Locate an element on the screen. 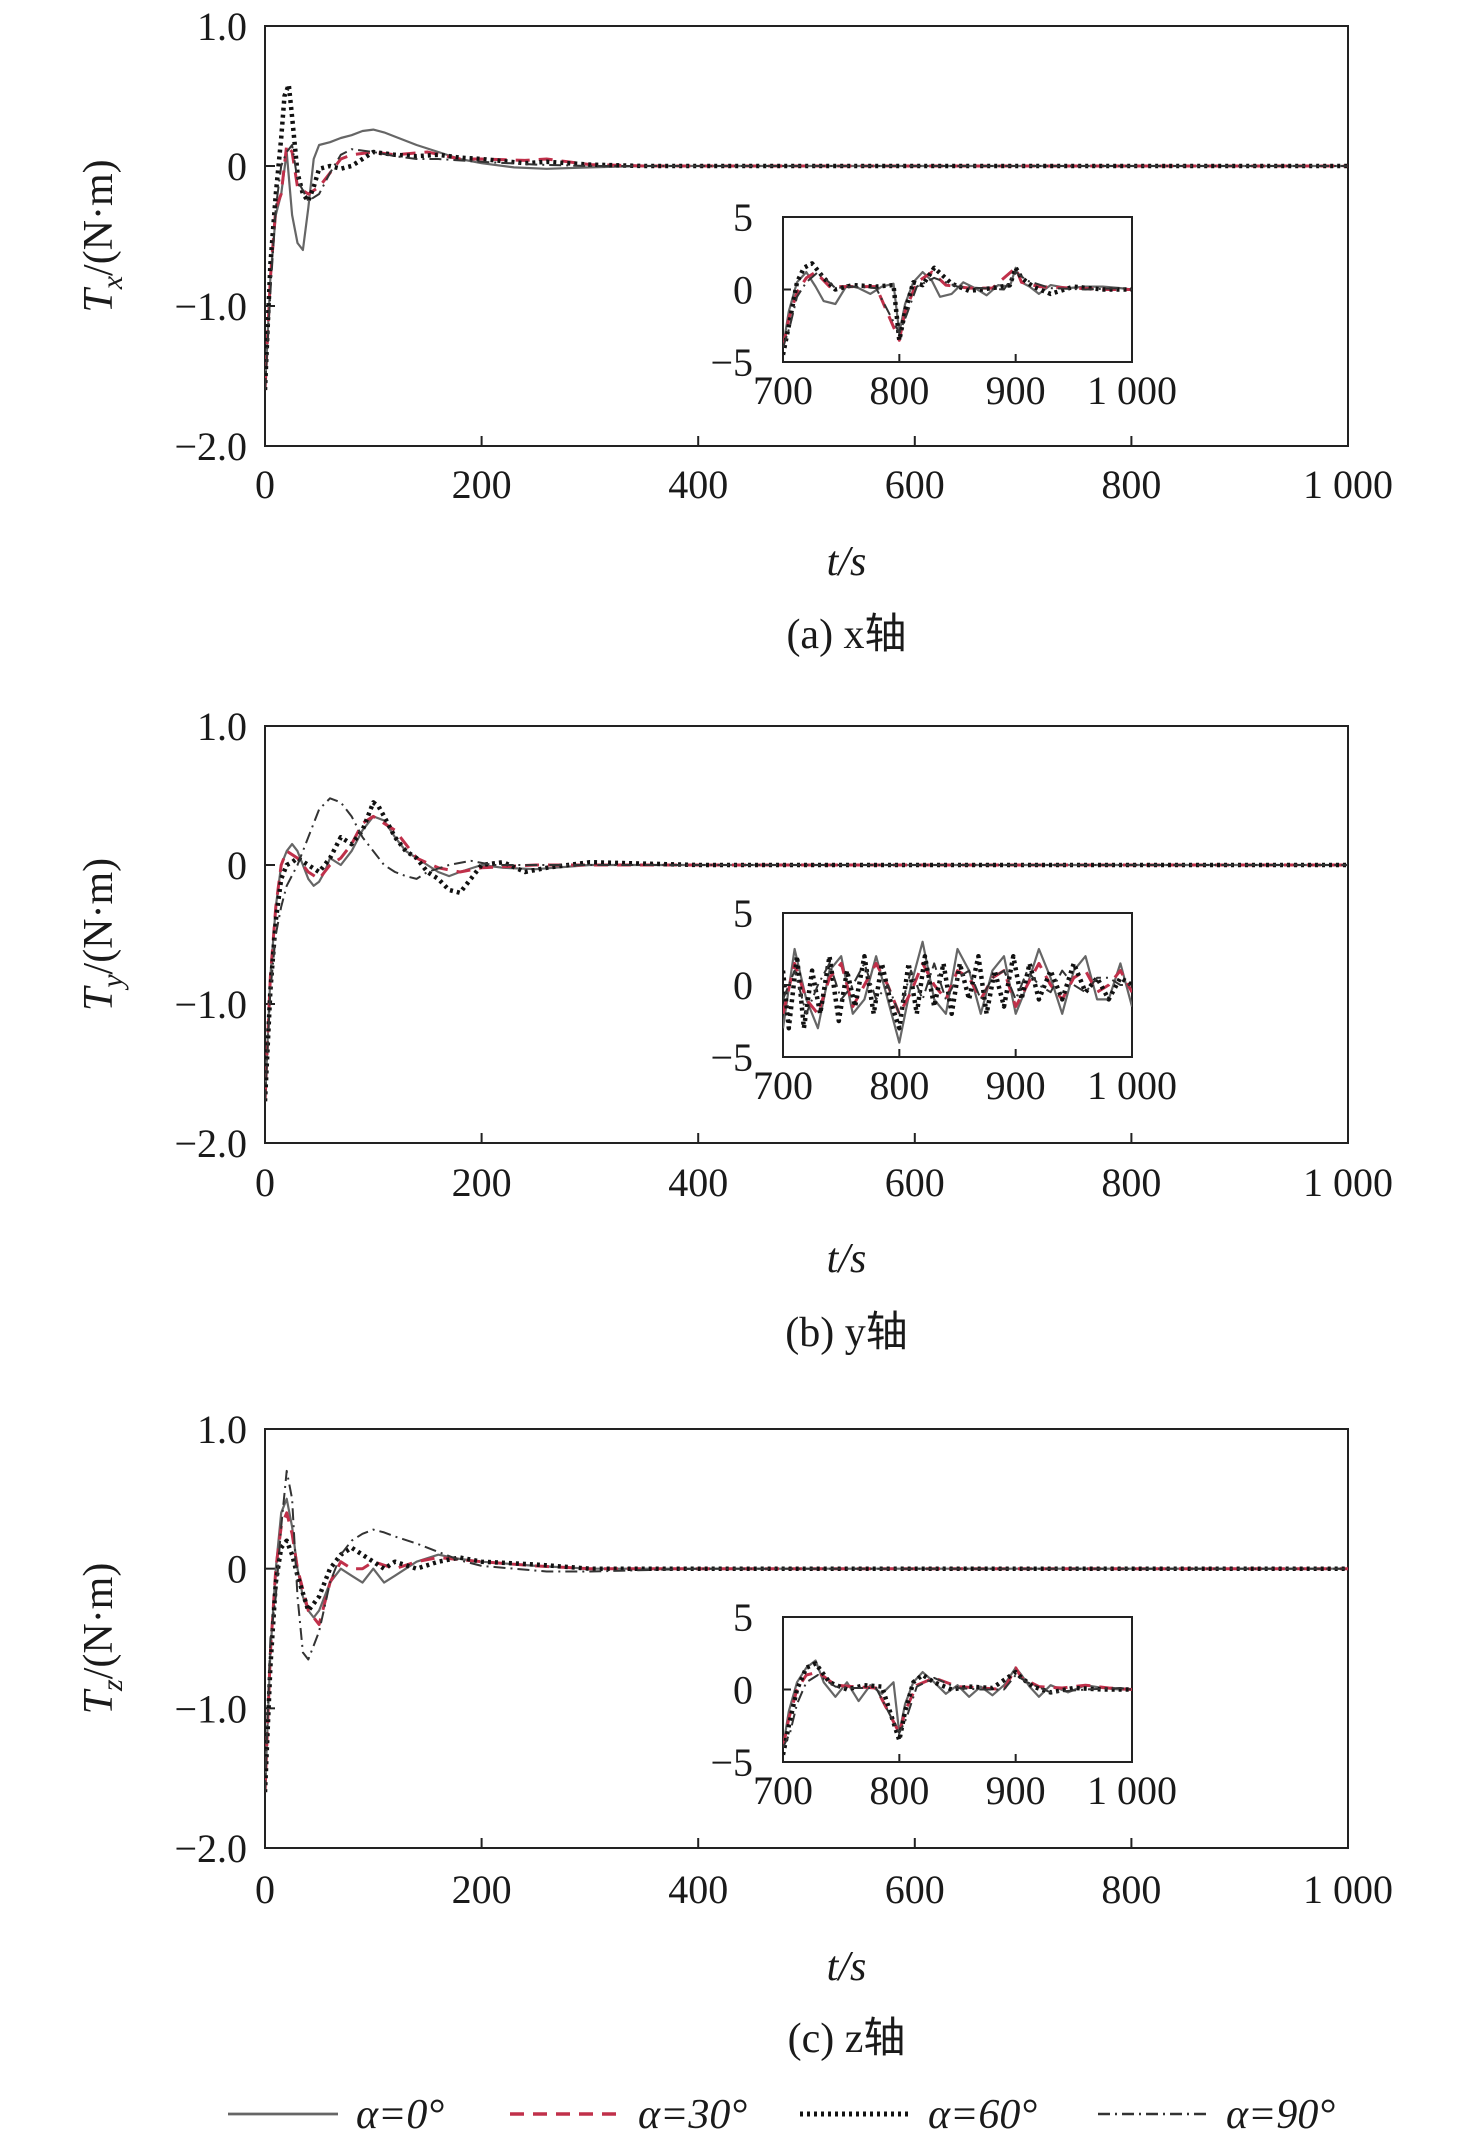 The width and height of the screenshot is (1476, 2144). legend-label: α=0° is located at coordinates (400, 2115).